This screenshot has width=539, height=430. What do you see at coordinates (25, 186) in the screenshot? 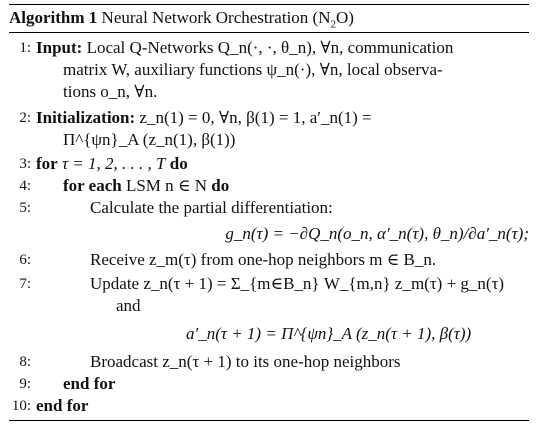
I see `line-number: 4:` at bounding box center [25, 186].